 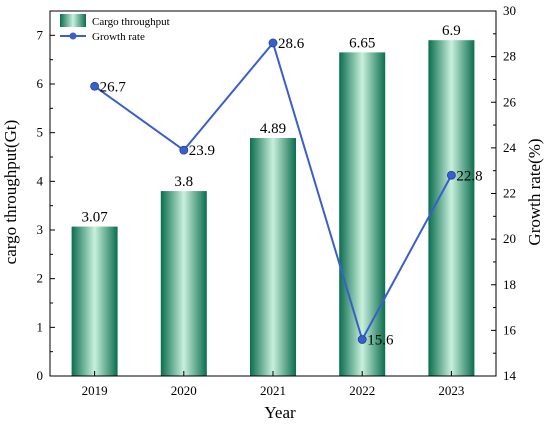 I want to click on bar-2020, so click(x=183, y=283).